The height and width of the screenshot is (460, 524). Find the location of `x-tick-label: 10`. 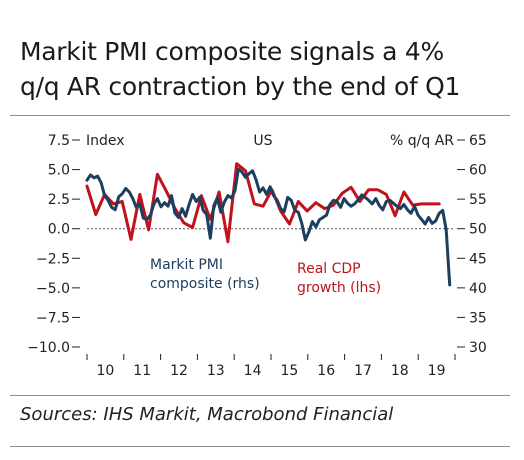

x-tick-label: 10 is located at coordinates (105, 371).